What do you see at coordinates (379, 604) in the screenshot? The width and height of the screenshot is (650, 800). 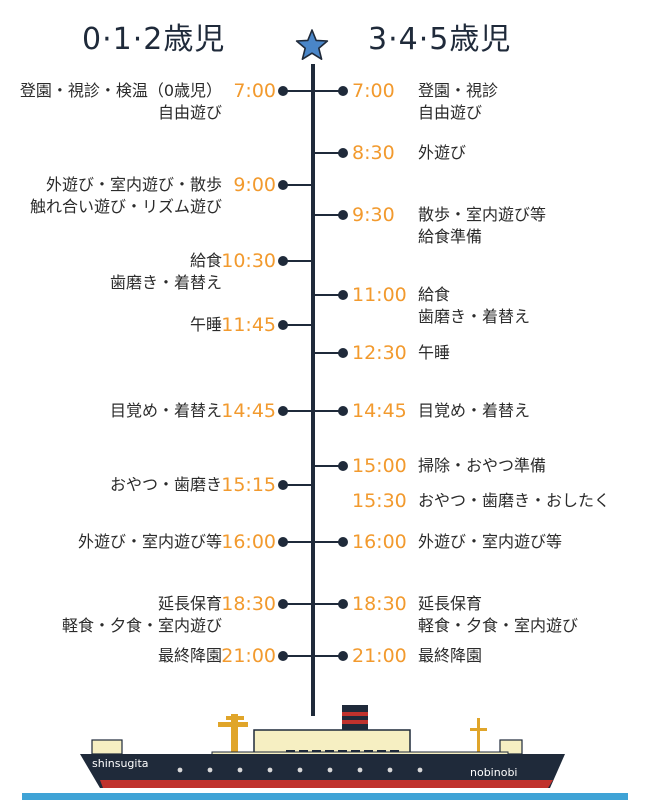 I see `right-time-label: 18:30` at bounding box center [379, 604].